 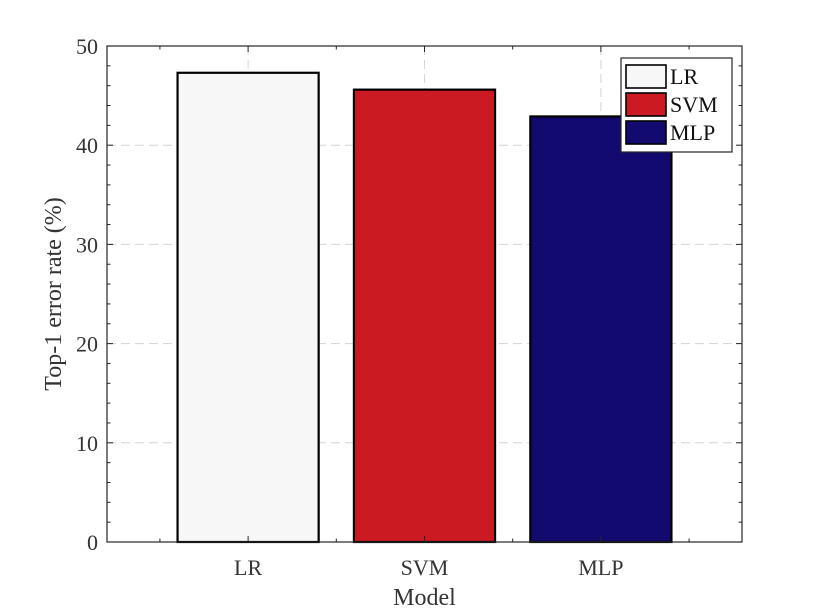 What do you see at coordinates (54, 294) in the screenshot?
I see `y-axis-label: Top-1 error rate (%)` at bounding box center [54, 294].